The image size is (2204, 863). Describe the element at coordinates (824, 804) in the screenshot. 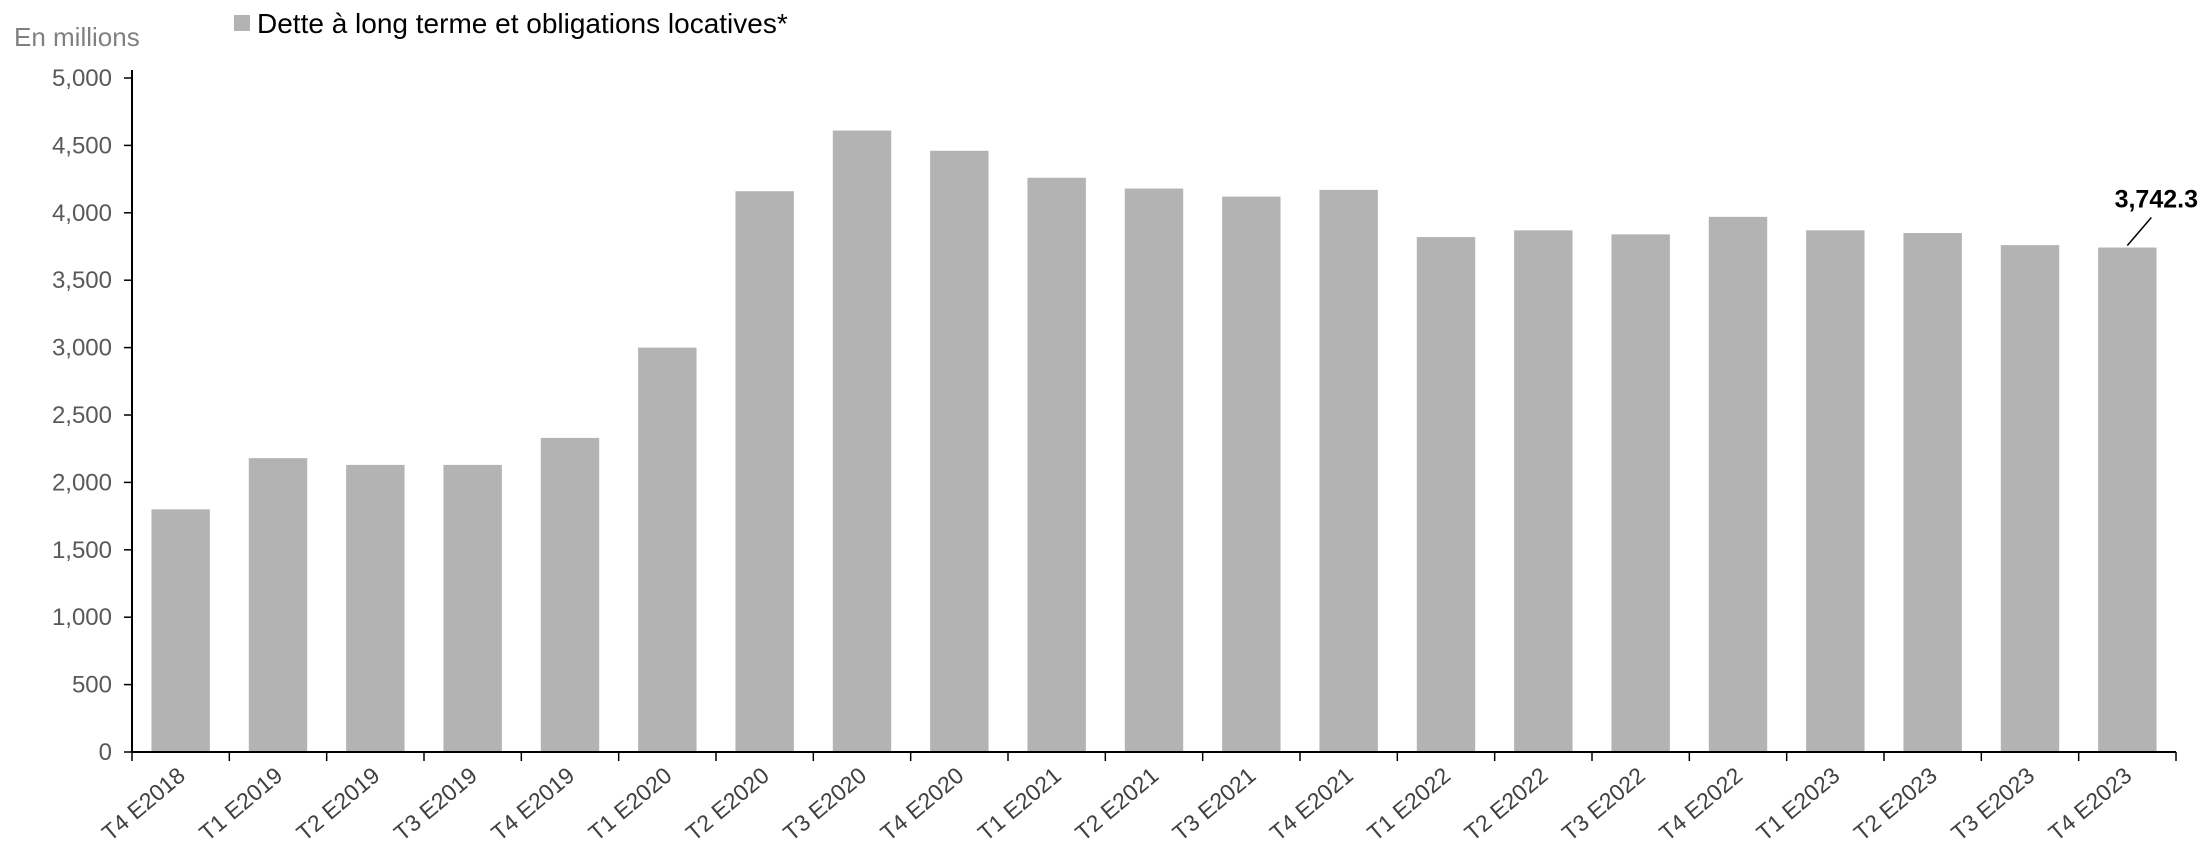

I see `x-tick-label: T3 E2020` at that location.